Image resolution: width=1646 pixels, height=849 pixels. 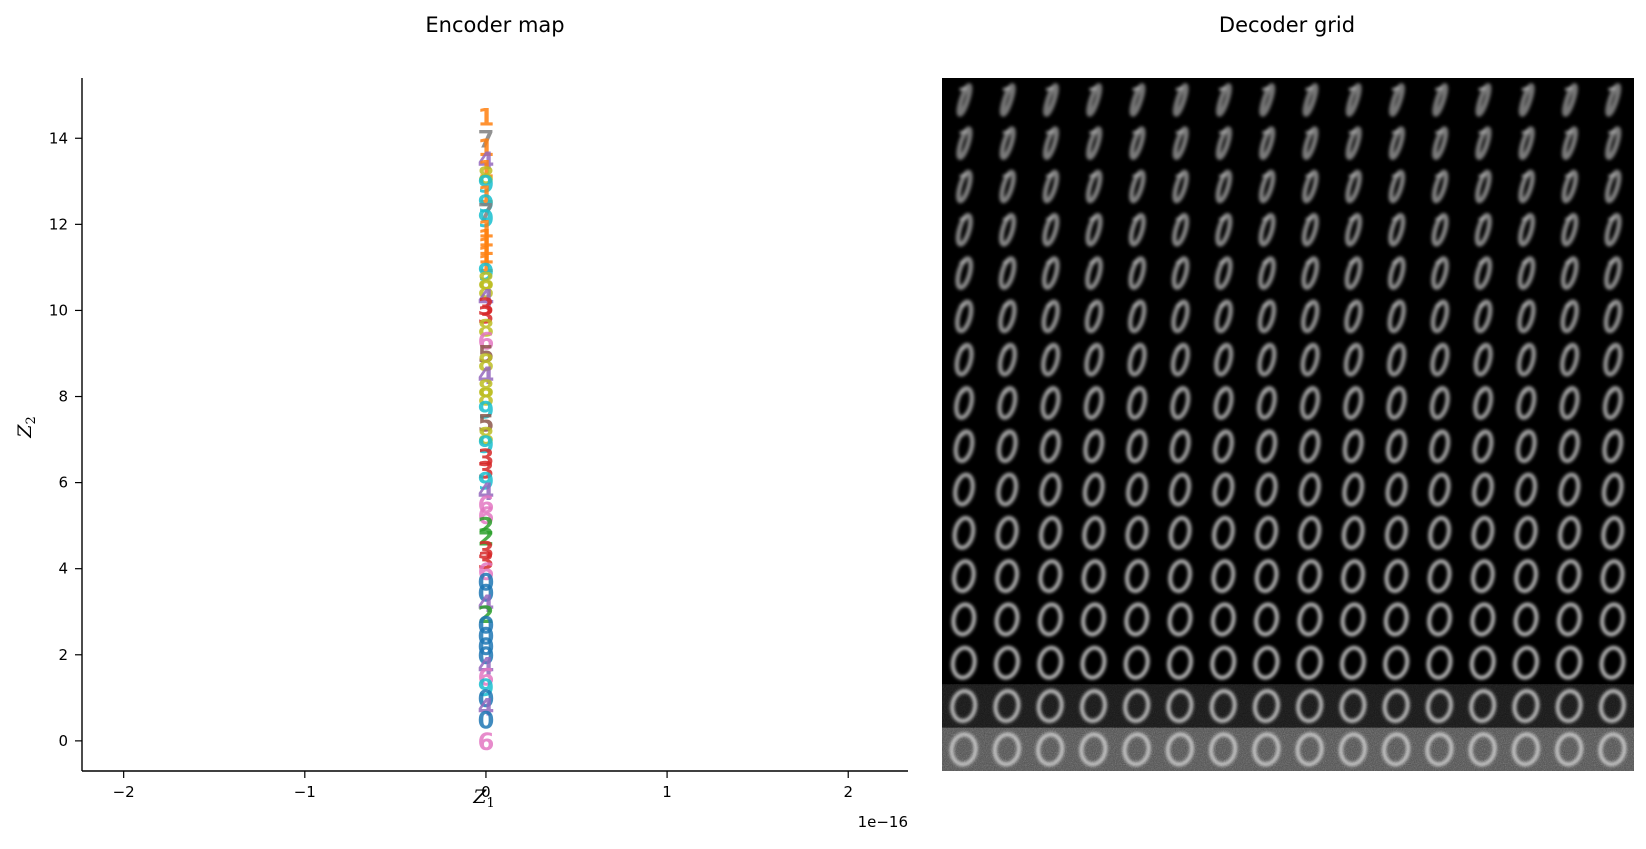 I want to click on scatter-point: 7, so click(x=486, y=212).